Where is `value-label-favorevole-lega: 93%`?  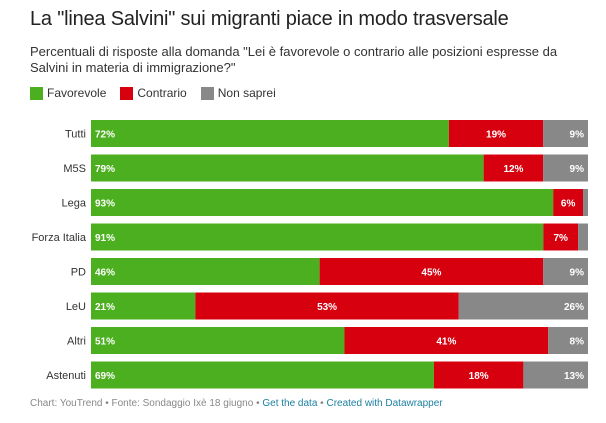 value-label-favorevole-lega: 93% is located at coordinates (105, 204).